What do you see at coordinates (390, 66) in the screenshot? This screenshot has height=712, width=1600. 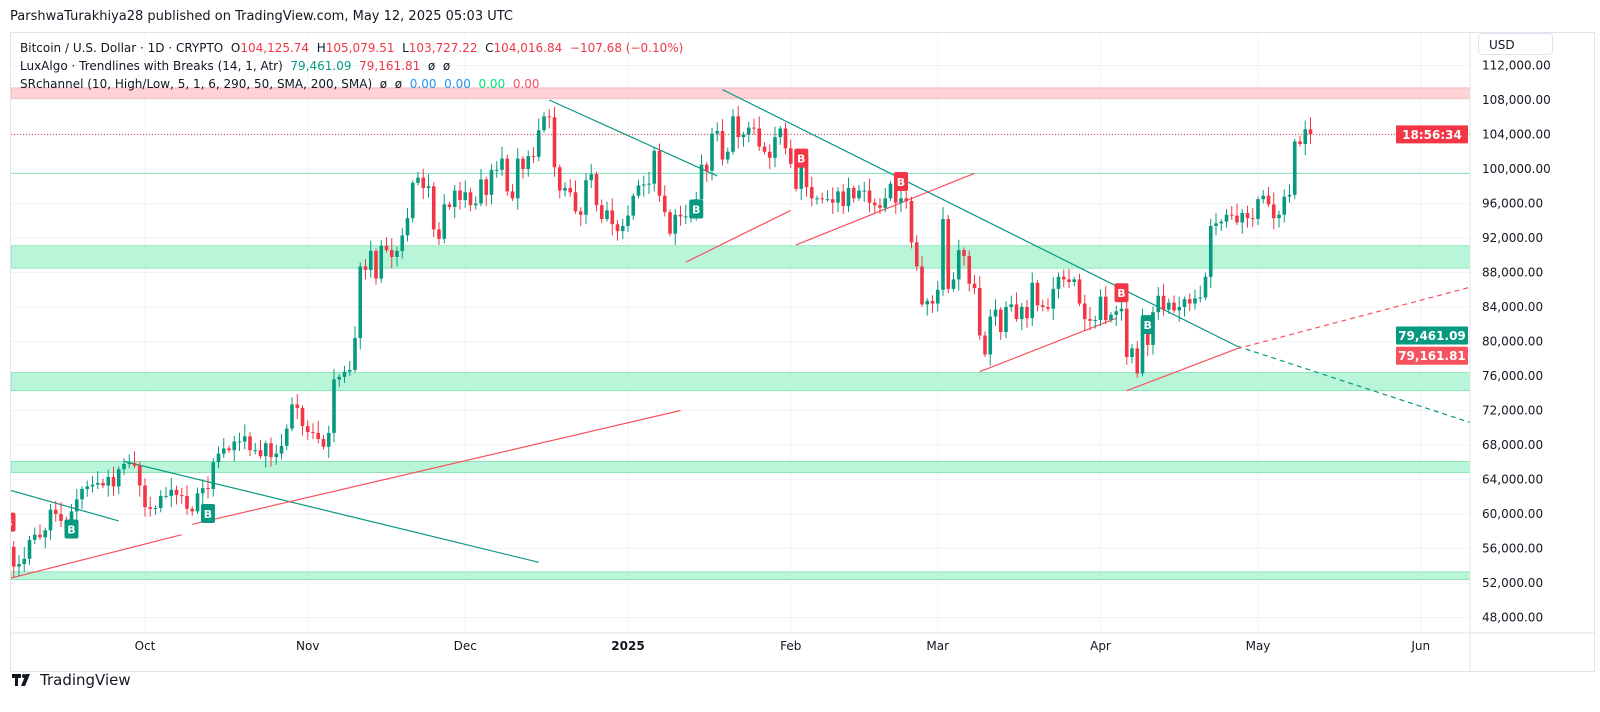 I see `indicator-value: 79,161.81` at bounding box center [390, 66].